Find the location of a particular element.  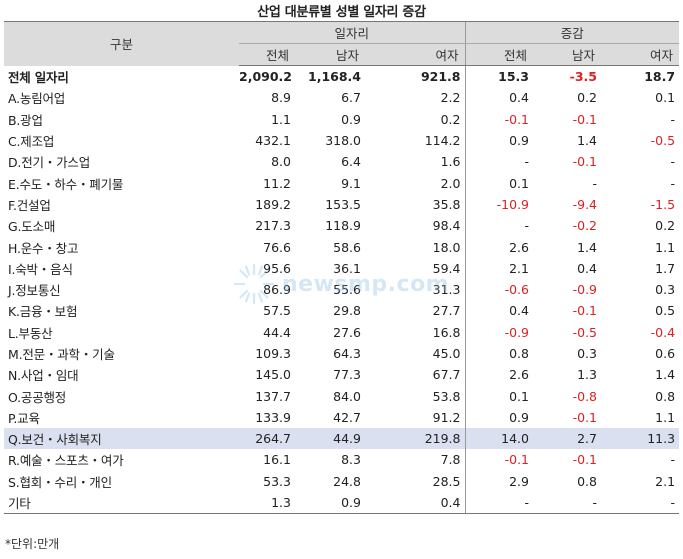

table-row: N.사업・임대 145.0 77.3 67.7 2.6 1.3 1.4 is located at coordinates (341, 375).